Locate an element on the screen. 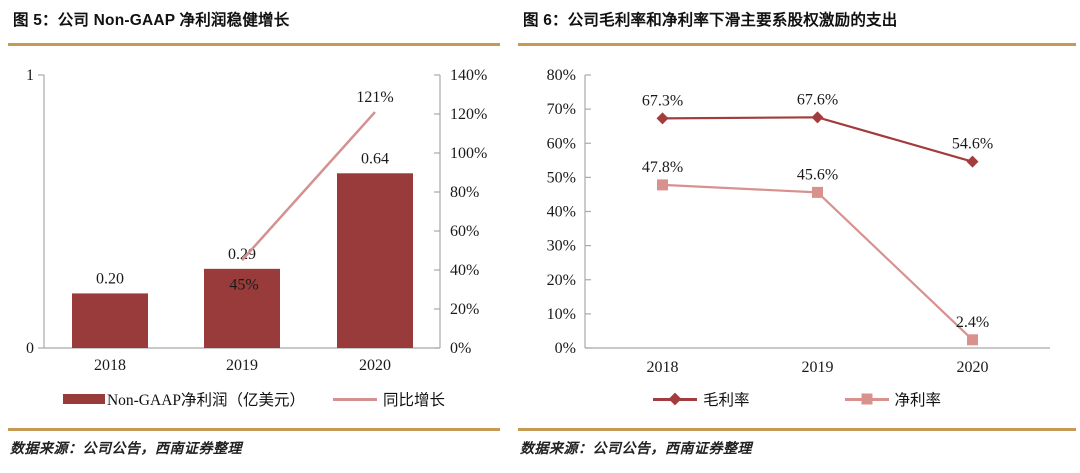 This screenshot has height=473, width=1080. svg-text: 54.6% is located at coordinates (972, 144).